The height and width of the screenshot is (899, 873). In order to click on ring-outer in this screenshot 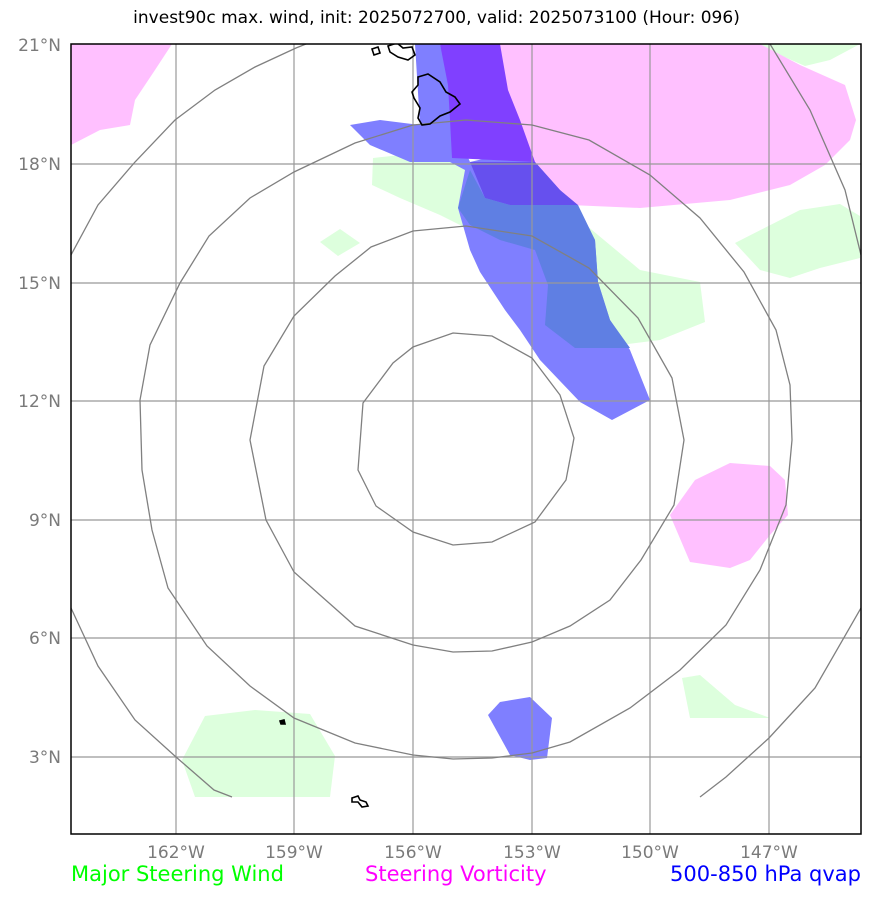, I will do `click(189, 150)`.